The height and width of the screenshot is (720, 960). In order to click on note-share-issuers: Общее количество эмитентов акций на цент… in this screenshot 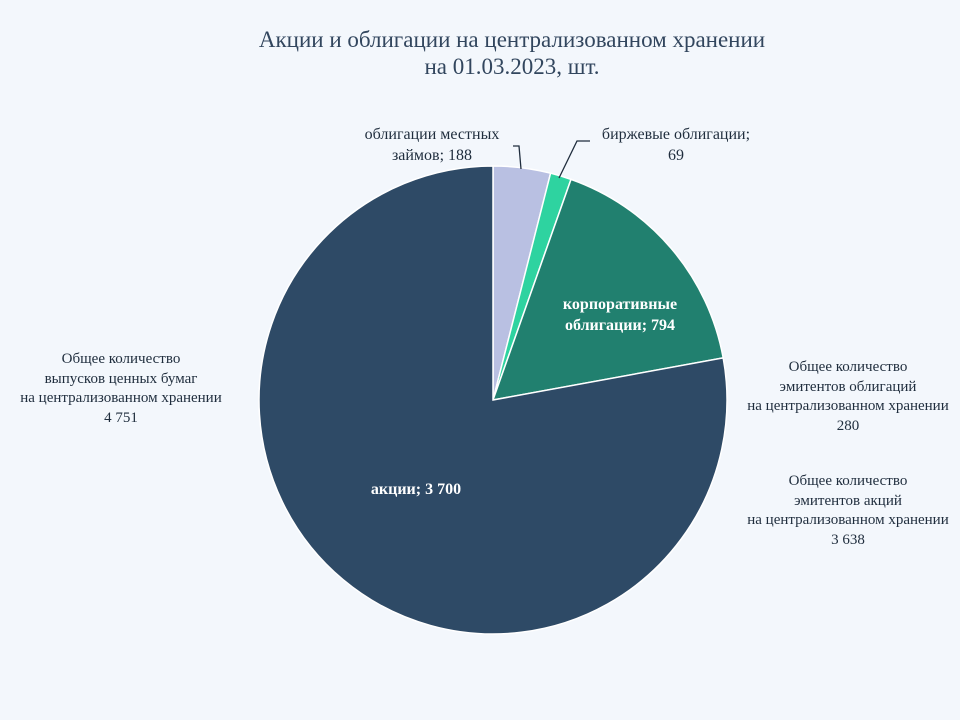, I will do `click(848, 511)`.